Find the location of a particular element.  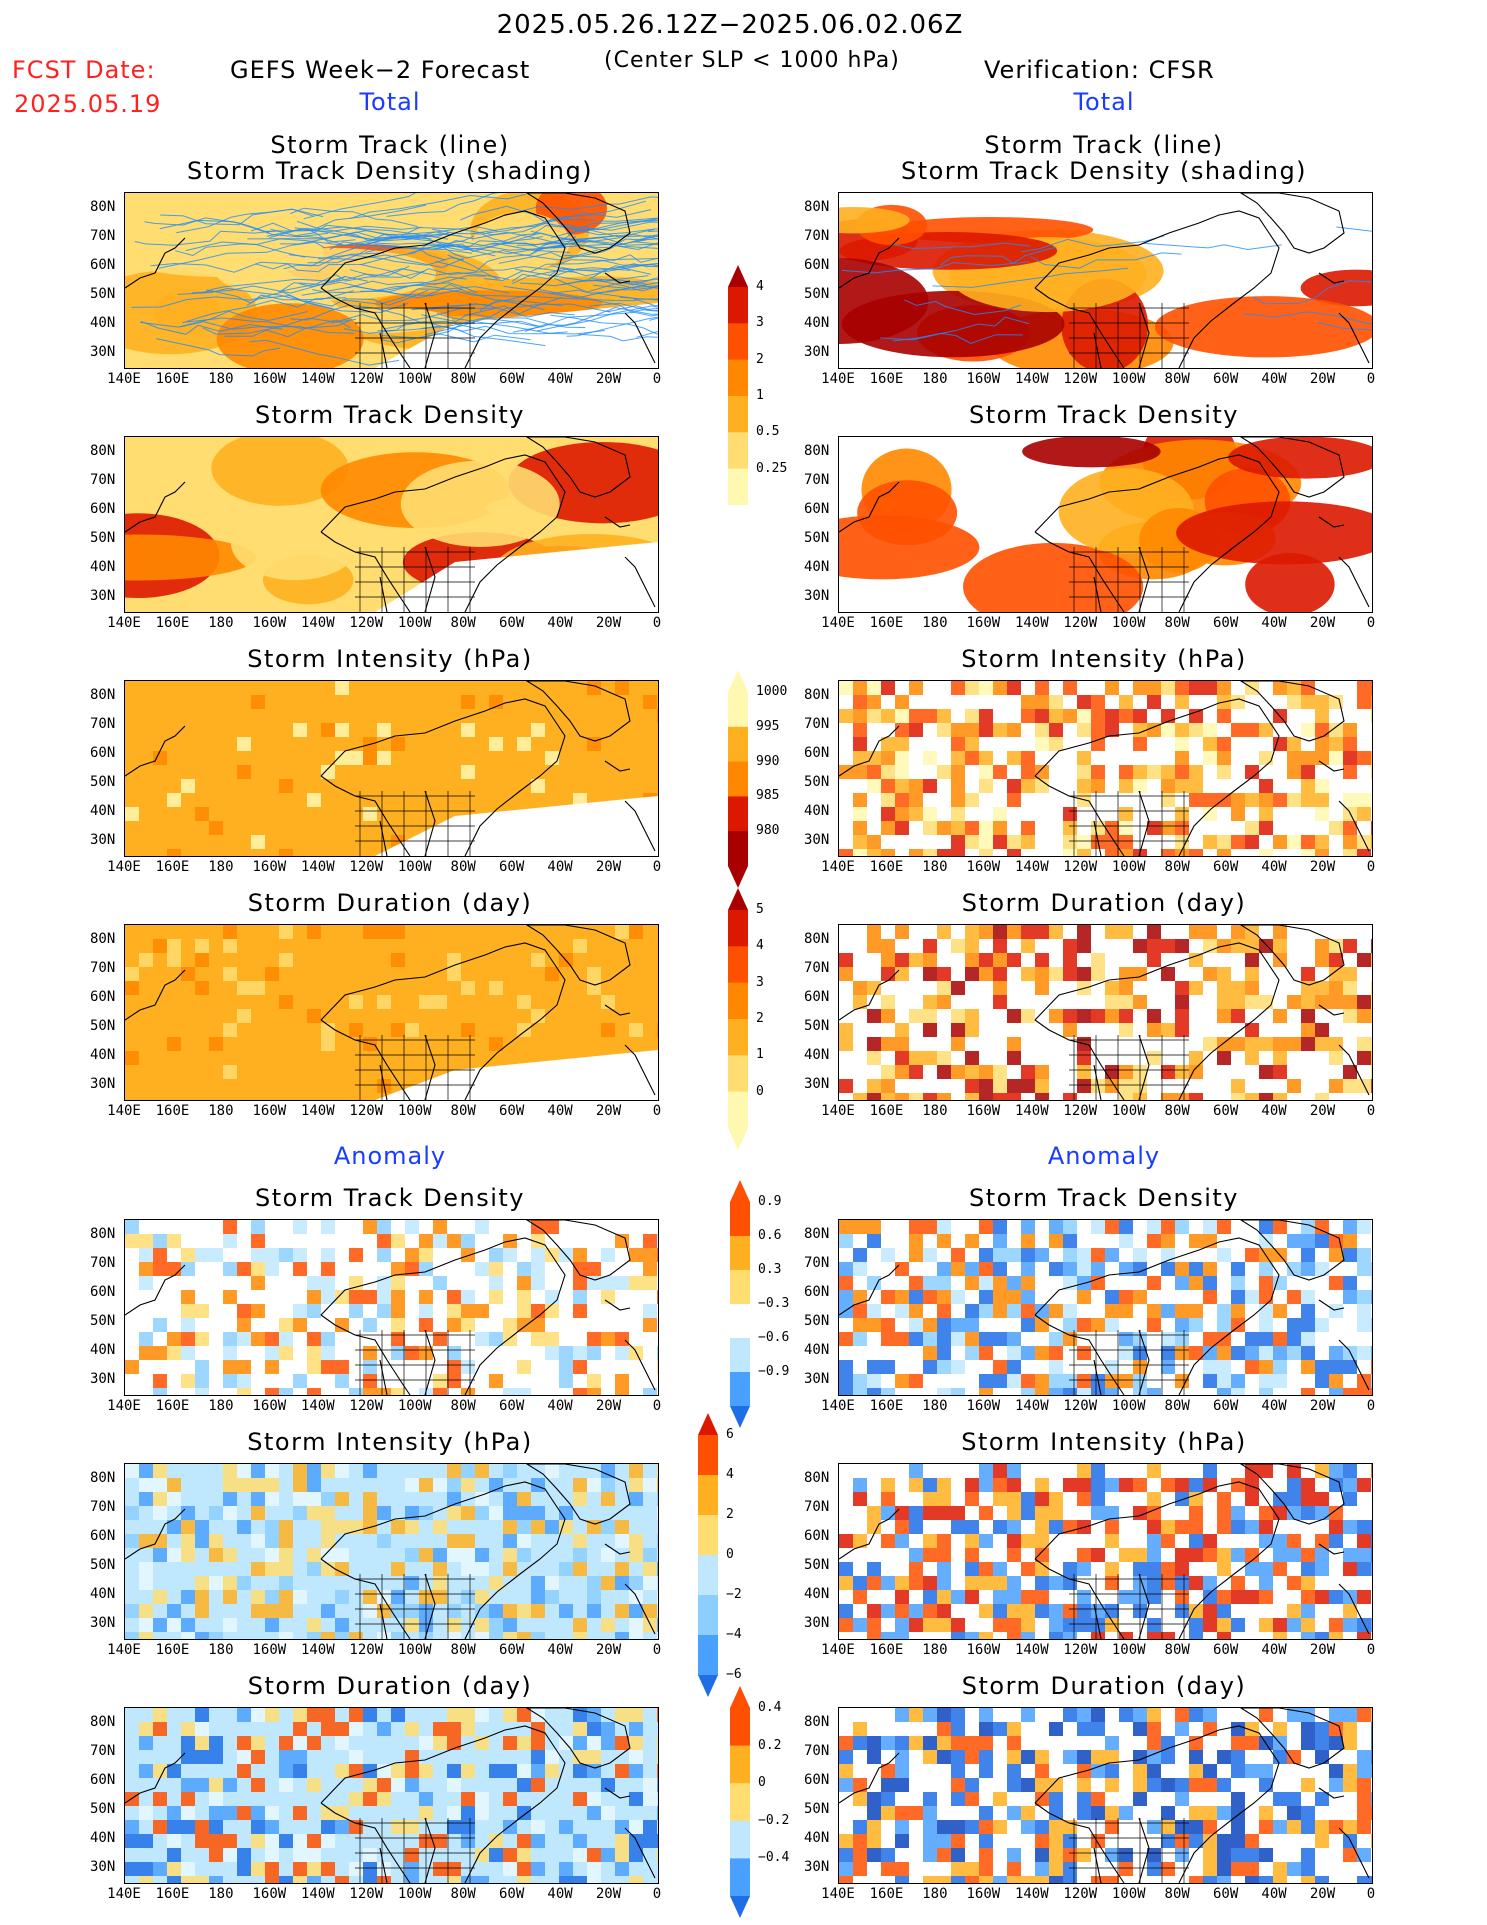

colorbar-label: 2 is located at coordinates (760, 1018).